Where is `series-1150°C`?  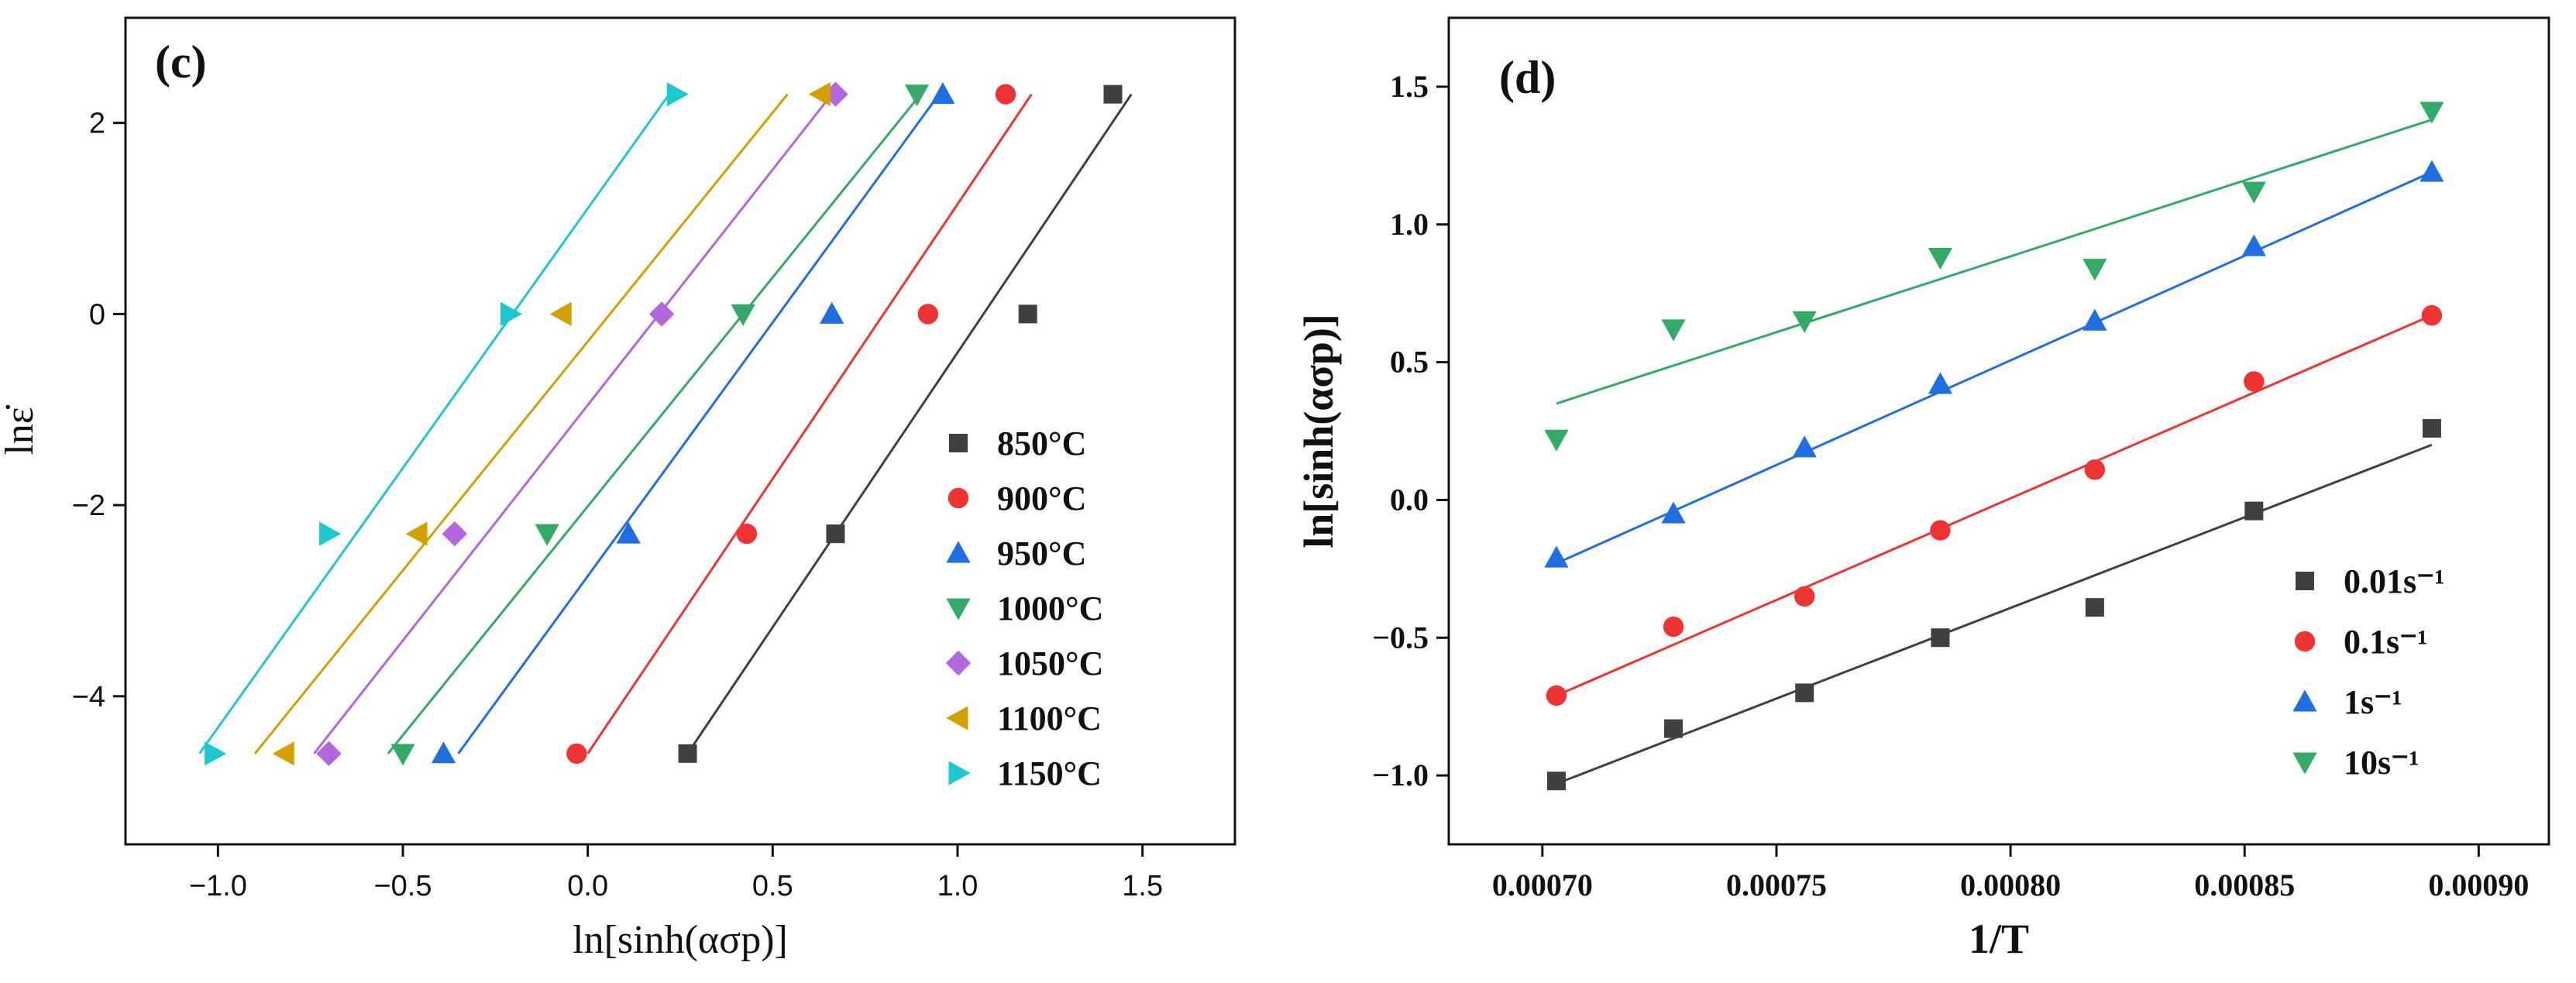 series-1150°C is located at coordinates (443, 424).